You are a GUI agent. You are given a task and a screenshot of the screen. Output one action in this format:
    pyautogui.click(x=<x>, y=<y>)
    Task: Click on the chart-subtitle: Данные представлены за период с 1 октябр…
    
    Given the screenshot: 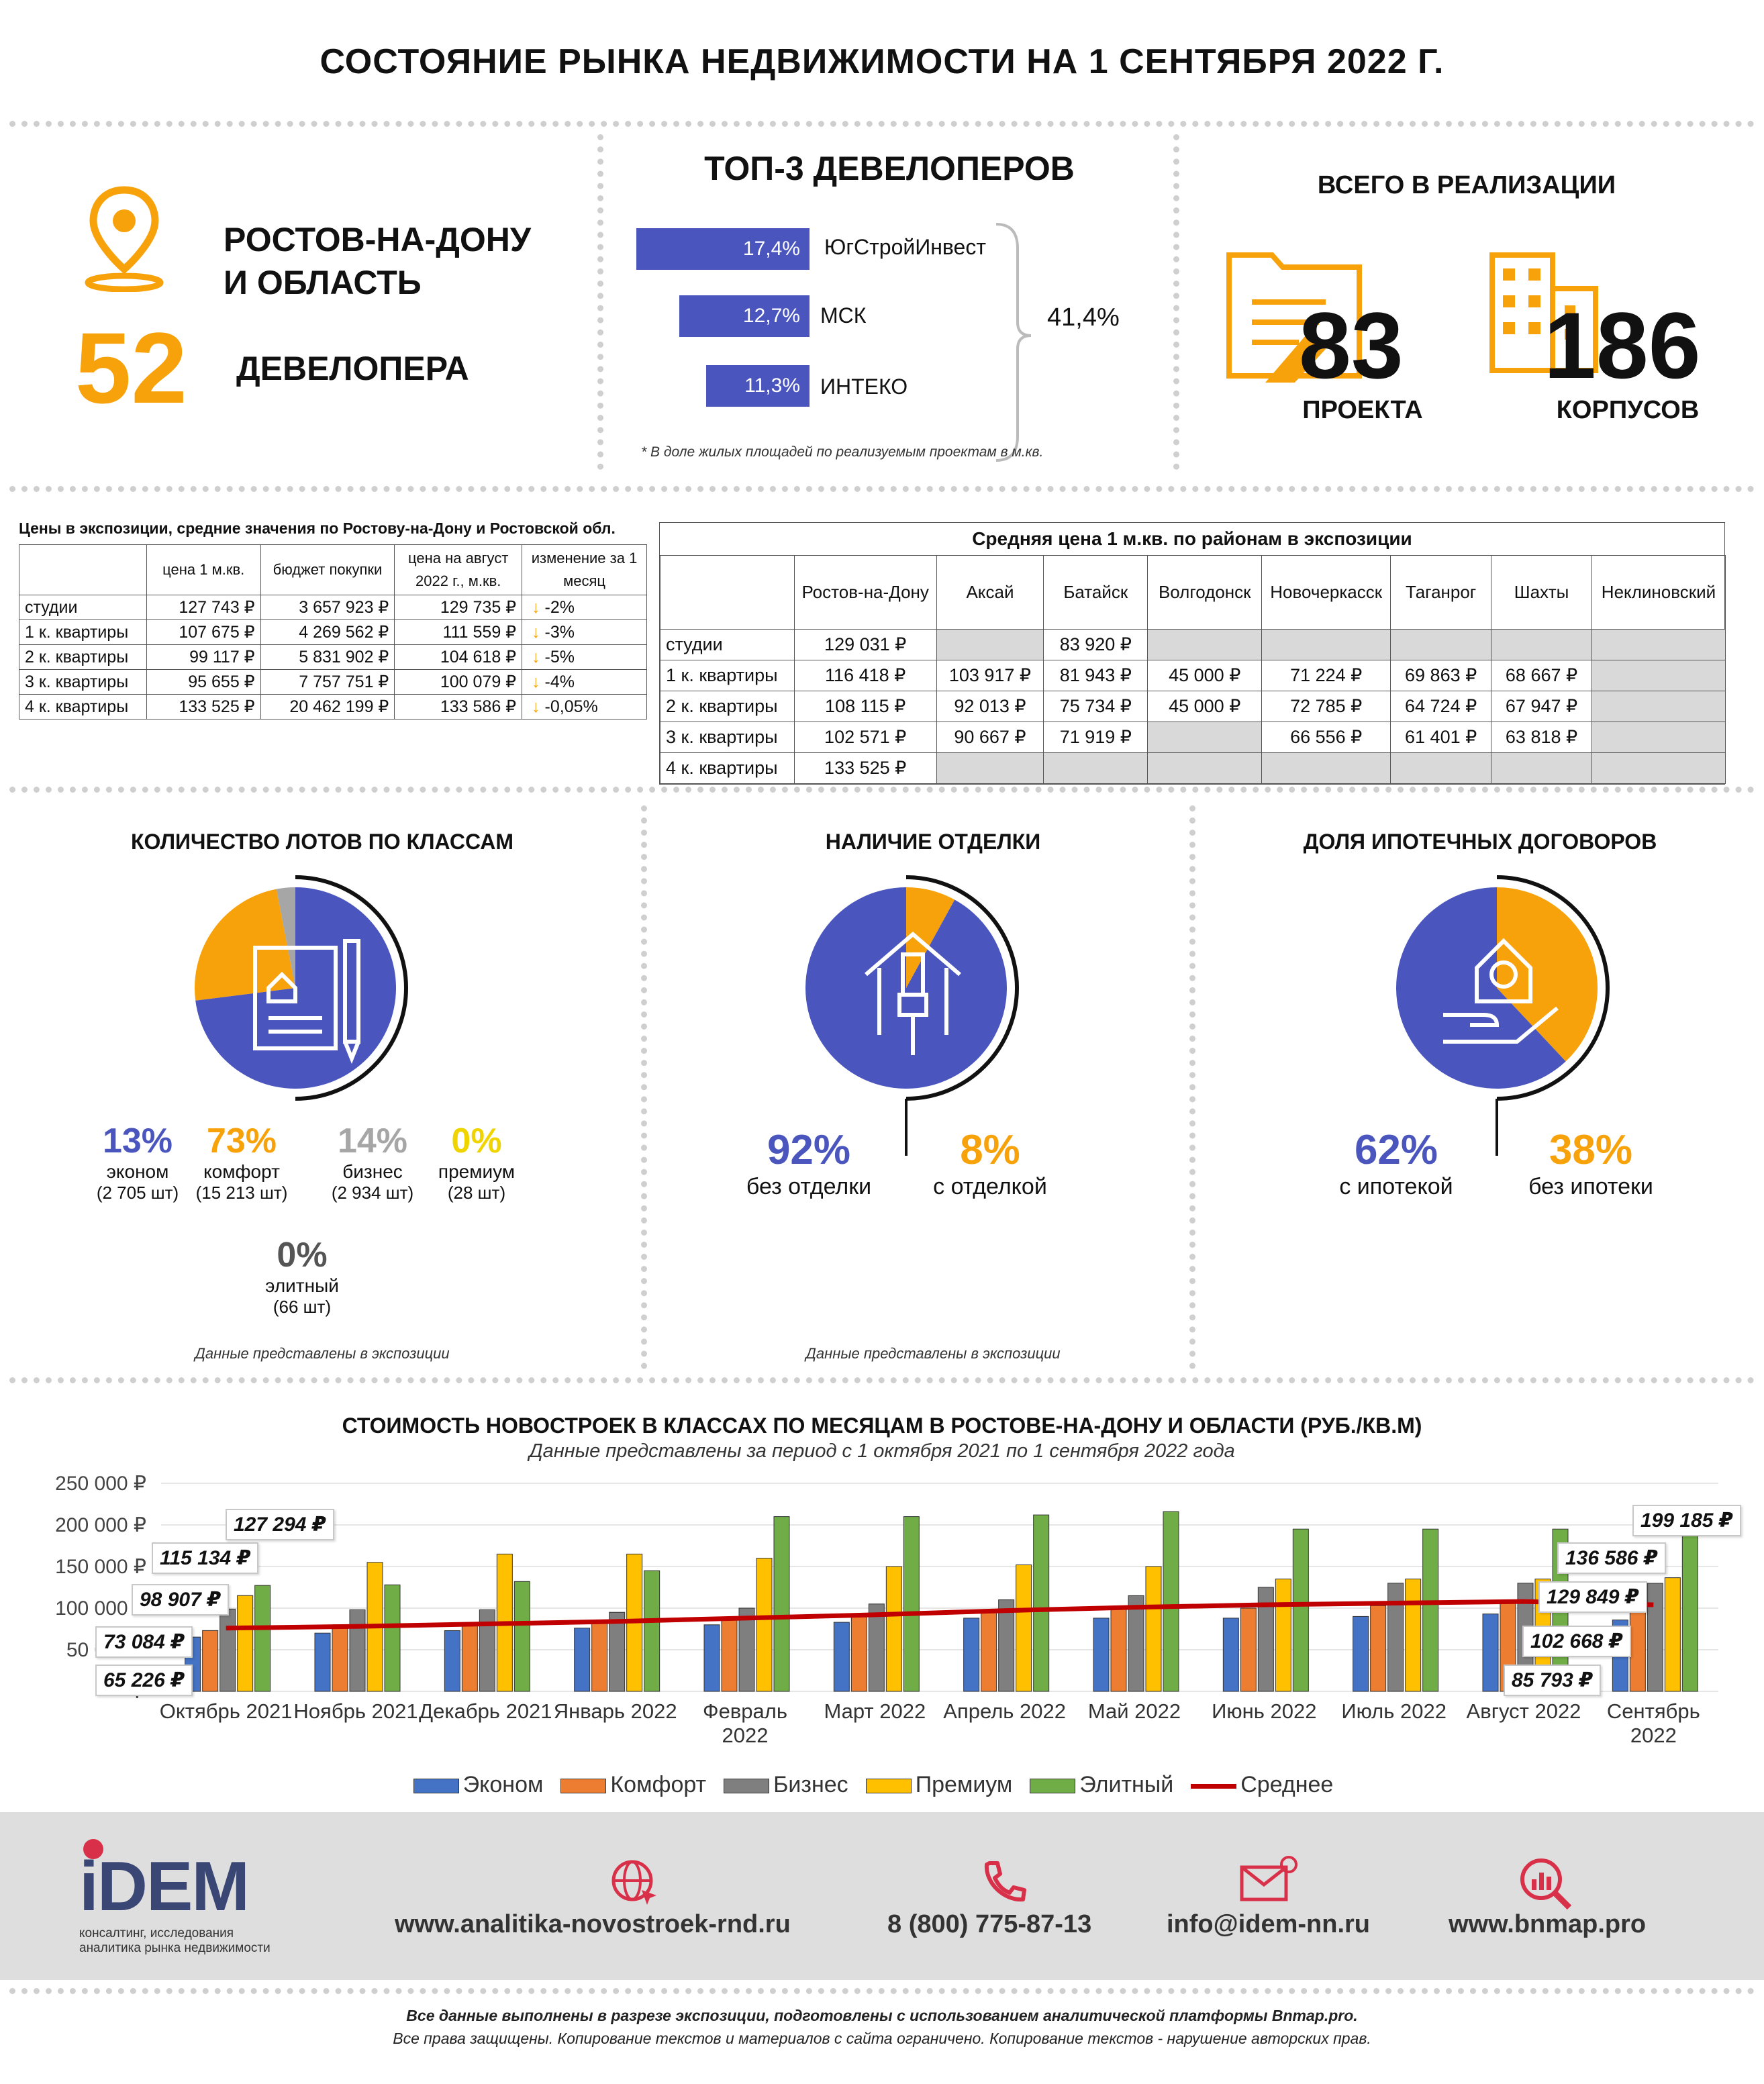 What is the action you would take?
    pyautogui.click(x=882, y=1451)
    